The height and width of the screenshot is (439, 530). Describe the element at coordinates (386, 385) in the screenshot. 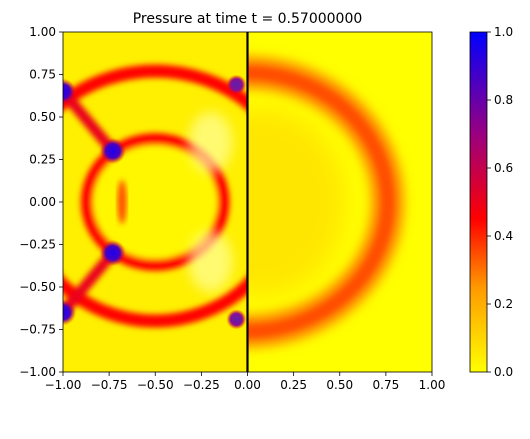

I see `x-tick-label-7: 0.75` at that location.